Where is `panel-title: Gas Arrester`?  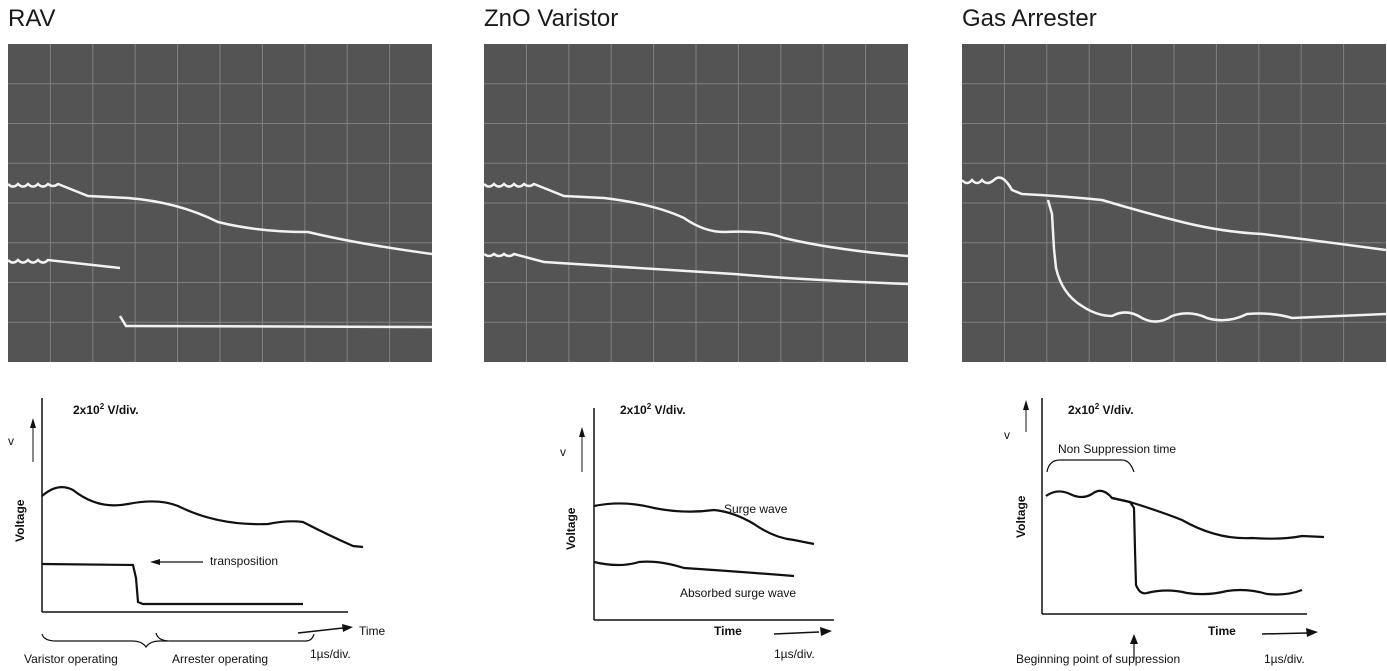 panel-title: Gas Arrester is located at coordinates (1029, 18).